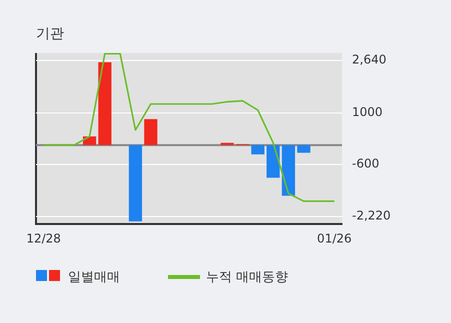 The height and width of the screenshot is (323, 451). What do you see at coordinates (94, 277) in the screenshot?
I see `legend-label: 일별매매` at bounding box center [94, 277].